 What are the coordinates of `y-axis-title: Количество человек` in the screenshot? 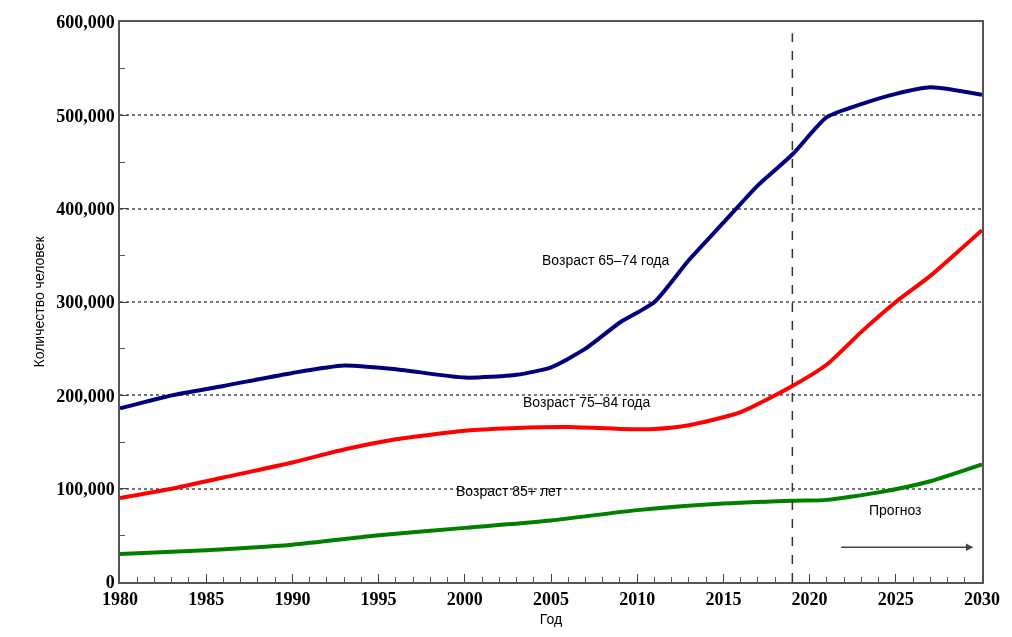 It's located at (39, 301).